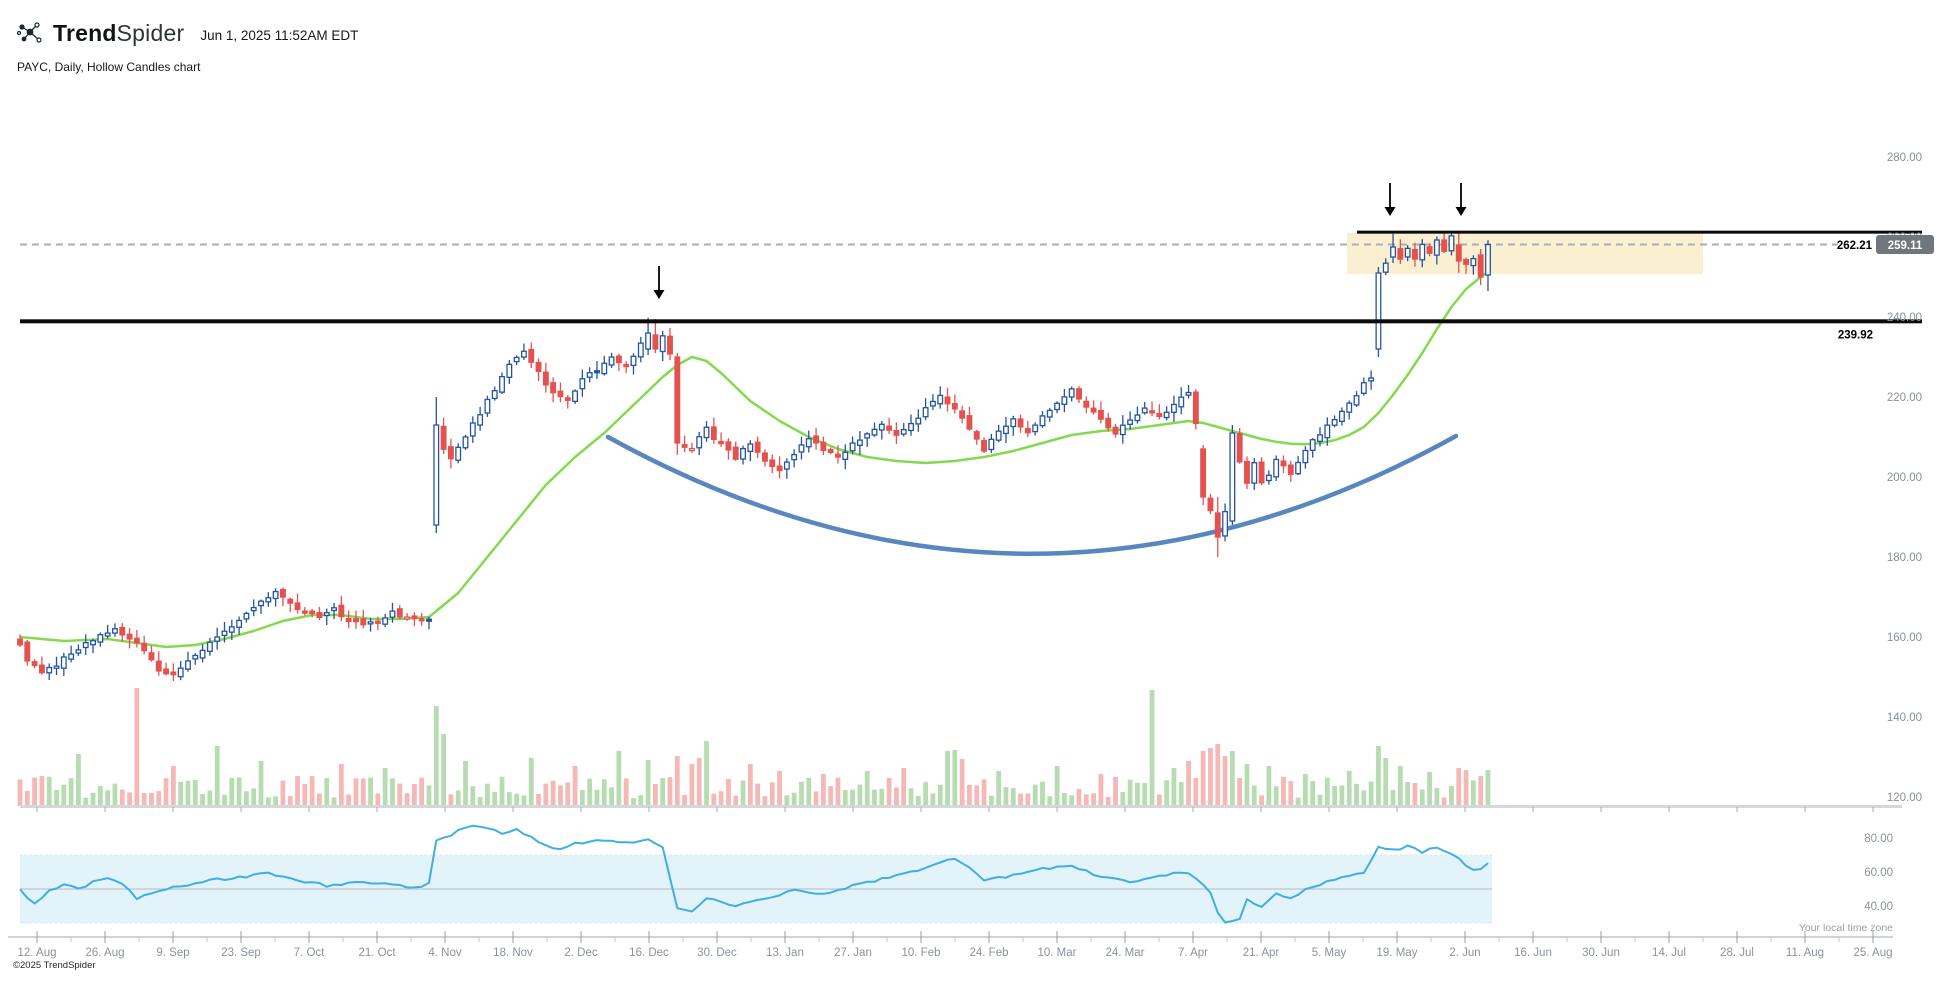  I want to click on price-tick-label: 140.00, so click(1904, 718).